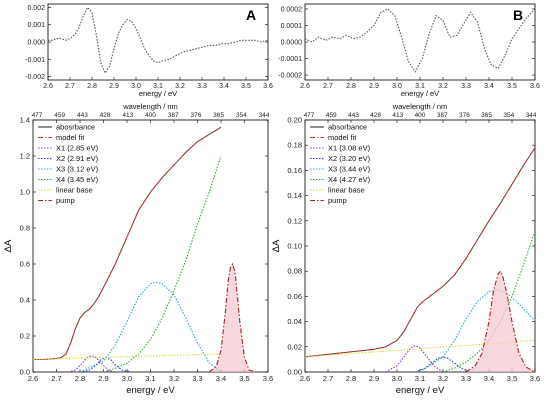  I want to click on y-tick-label: 0.0002, so click(292, 9).